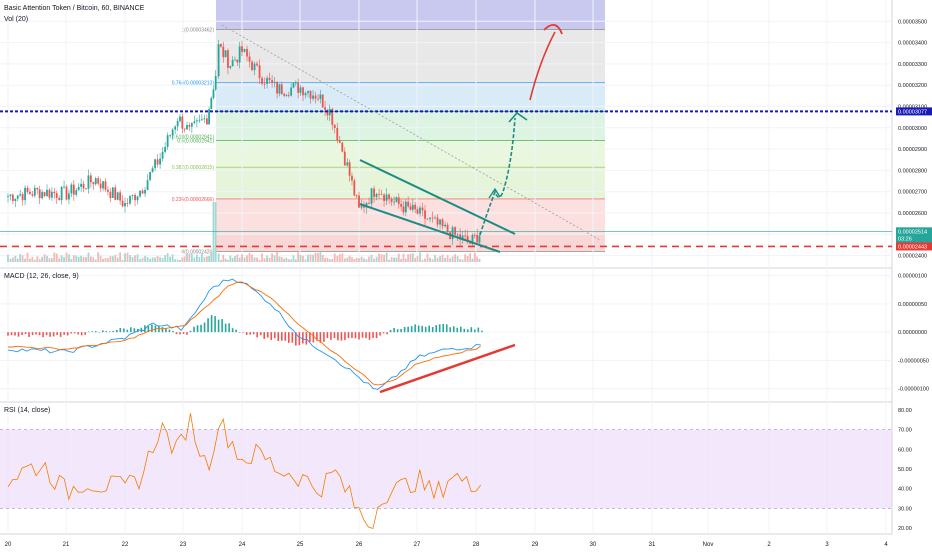  Describe the element at coordinates (41, 276) in the screenshot. I see `macd-indicator-label: MACD (12, 26, close, 9)` at that location.